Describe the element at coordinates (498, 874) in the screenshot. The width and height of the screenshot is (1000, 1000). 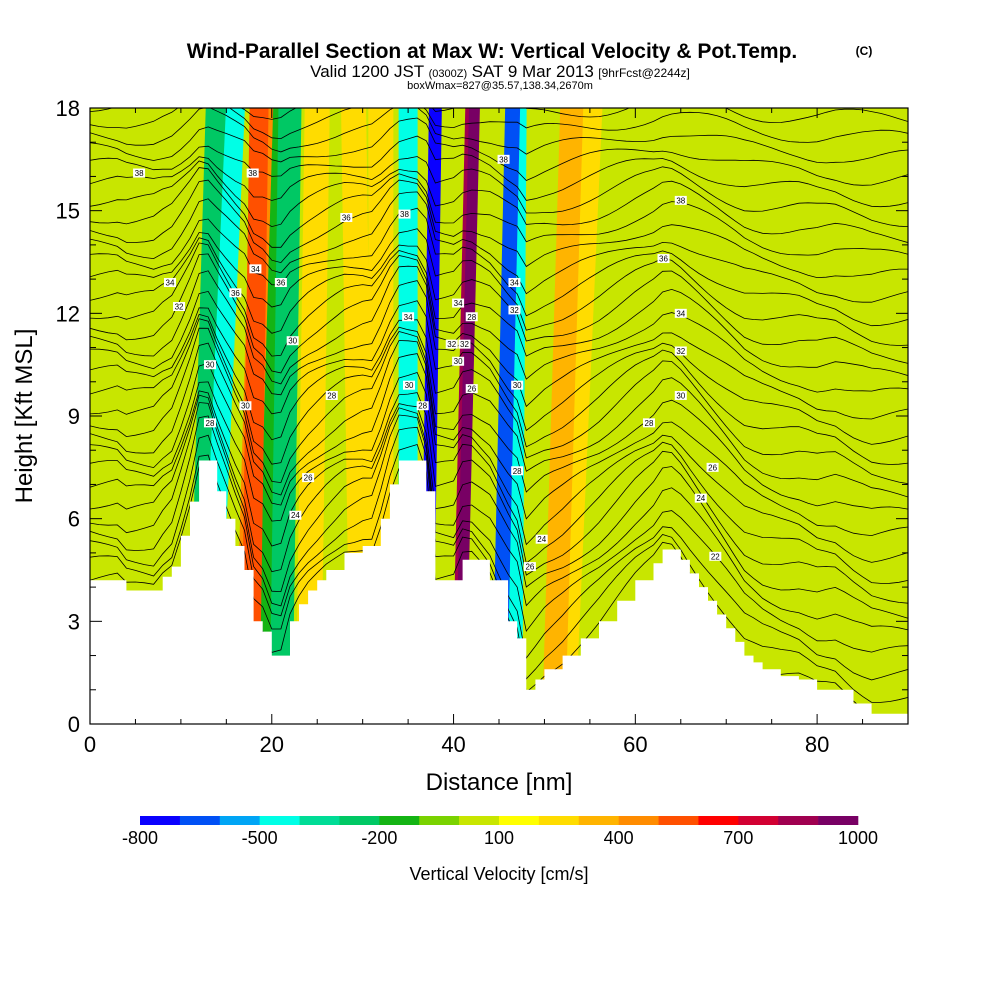
I see `colorbar-label: Vertical Velocity [cm/s]` at that location.